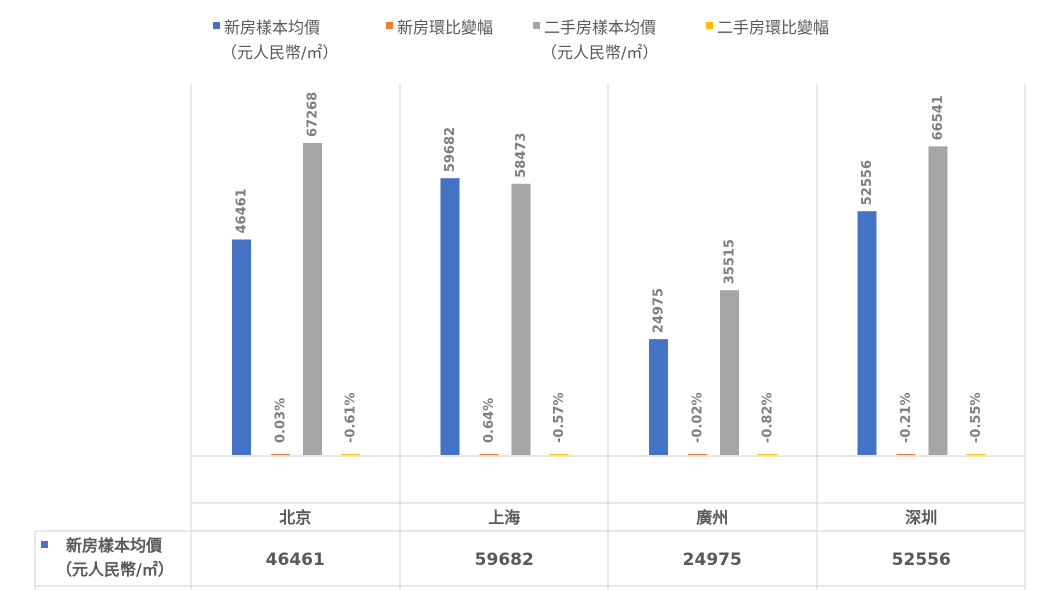  I want to click on data-label: 58473, so click(521, 155).